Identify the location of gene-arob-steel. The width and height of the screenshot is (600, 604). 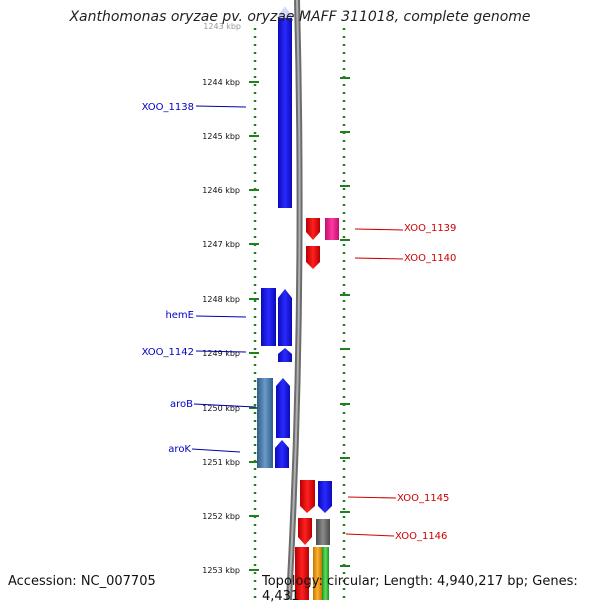
(265, 423).